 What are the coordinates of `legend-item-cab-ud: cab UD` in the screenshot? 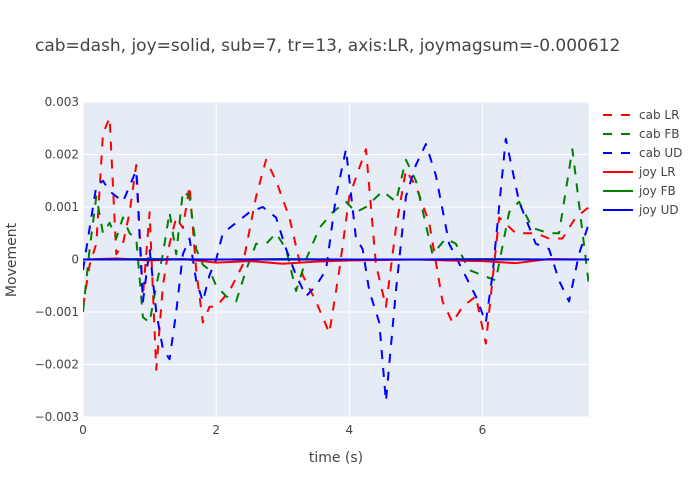 It's located at (660, 153).